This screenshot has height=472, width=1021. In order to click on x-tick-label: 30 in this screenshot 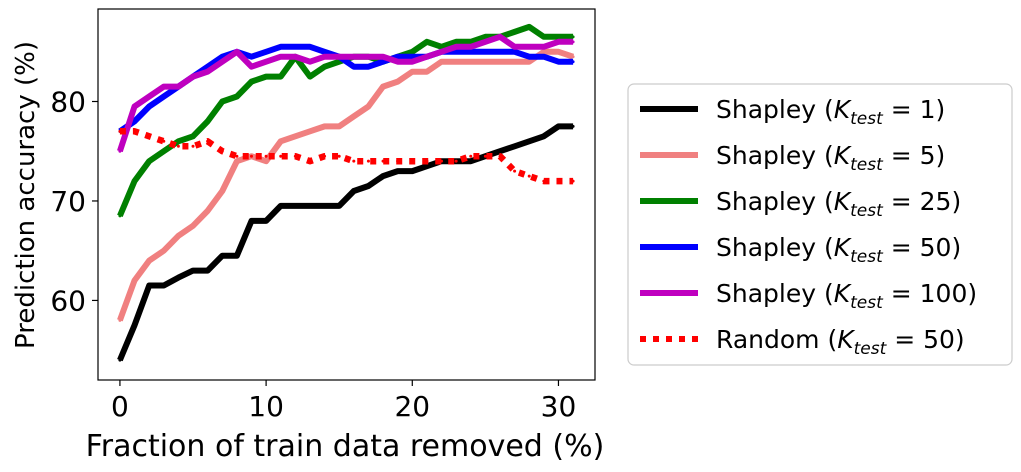, I will do `click(559, 406)`.